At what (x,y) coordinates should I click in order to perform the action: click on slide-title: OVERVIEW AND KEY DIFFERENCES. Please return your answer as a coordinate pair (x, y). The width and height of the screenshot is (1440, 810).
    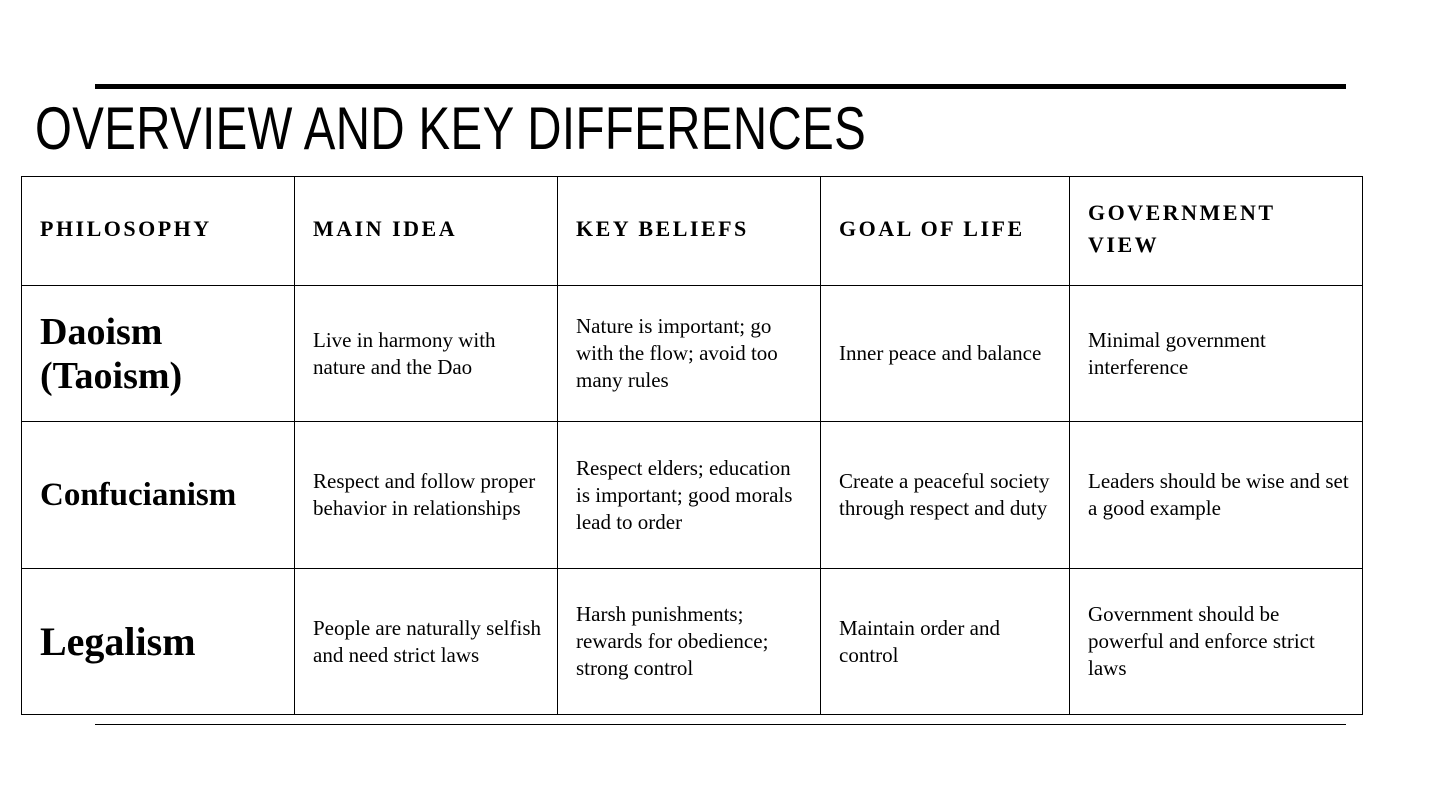
    Looking at the image, I should click on (451, 128).